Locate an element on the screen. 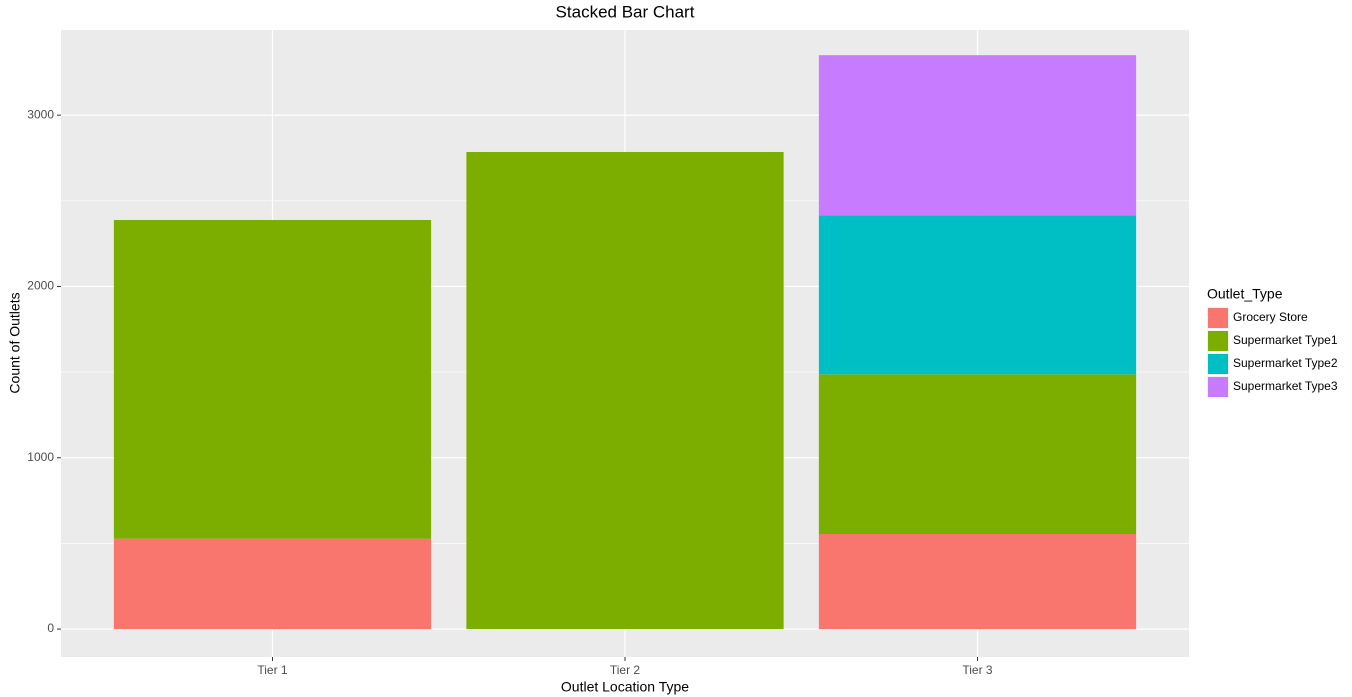  x-axis-title: Outlet Location Type is located at coordinates (625, 687).